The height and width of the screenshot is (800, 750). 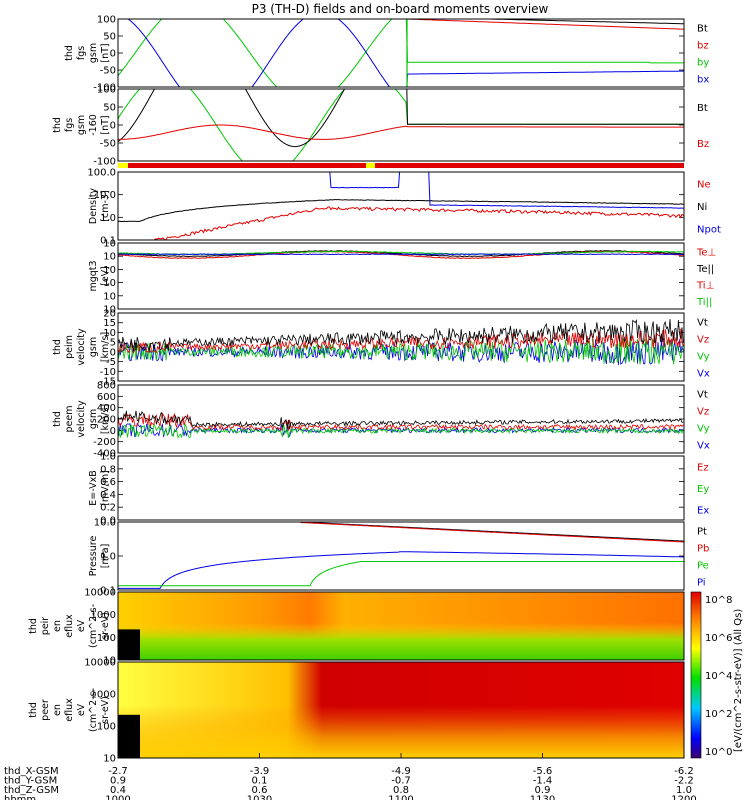 What do you see at coordinates (105, 710) in the screenshot?
I see `ylabel-peer: sr-eV)` at bounding box center [105, 710].